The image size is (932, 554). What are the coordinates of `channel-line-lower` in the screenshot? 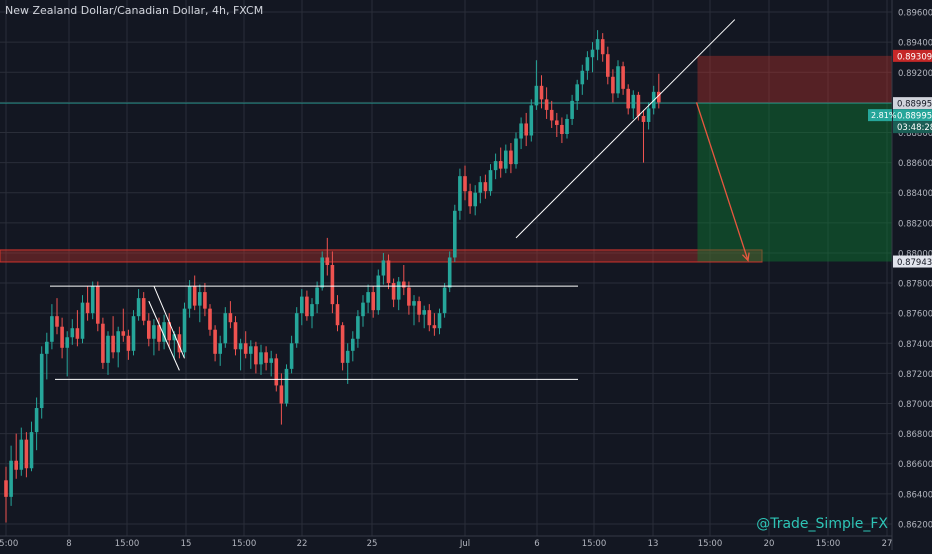 It's located at (164, 335).